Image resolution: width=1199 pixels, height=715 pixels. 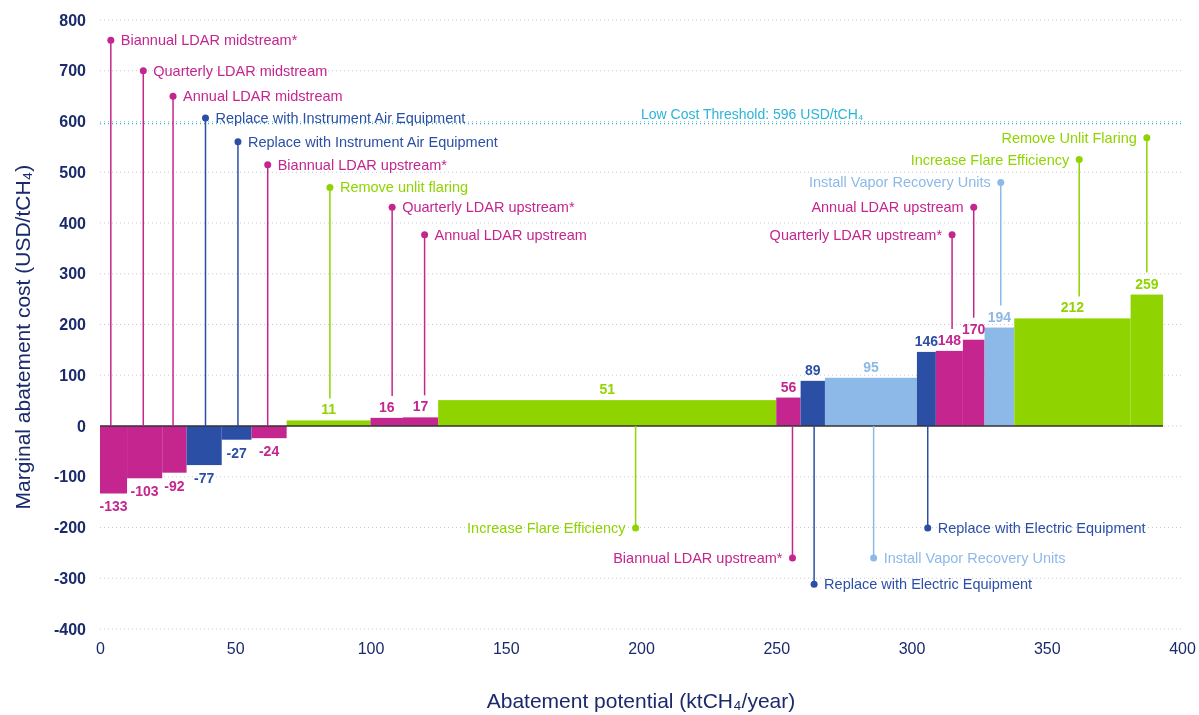 I want to click on y-tick-label: 600, so click(x=73, y=122).